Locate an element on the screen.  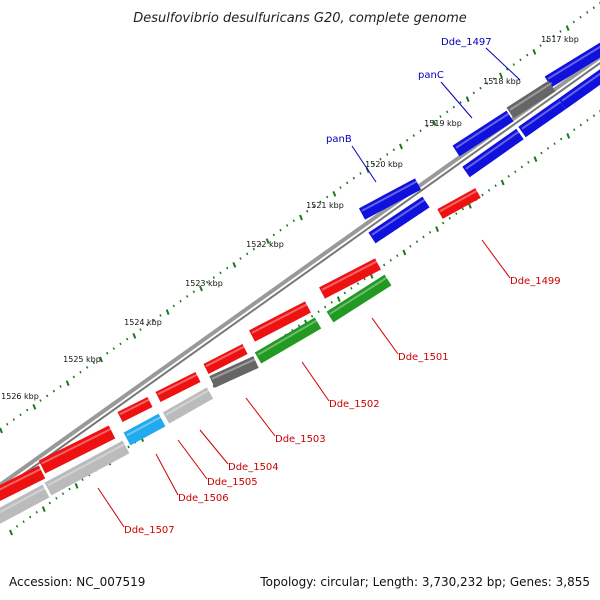
kbp-label: 1525 kbp is located at coordinates (82, 359).